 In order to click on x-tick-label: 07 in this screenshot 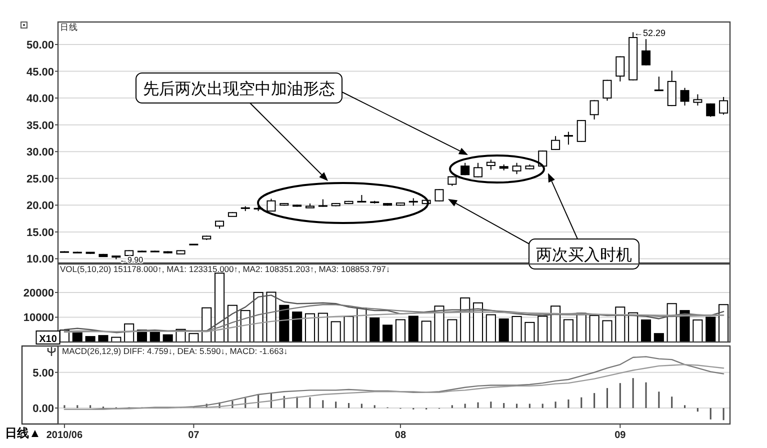, I will do `click(194, 435)`.